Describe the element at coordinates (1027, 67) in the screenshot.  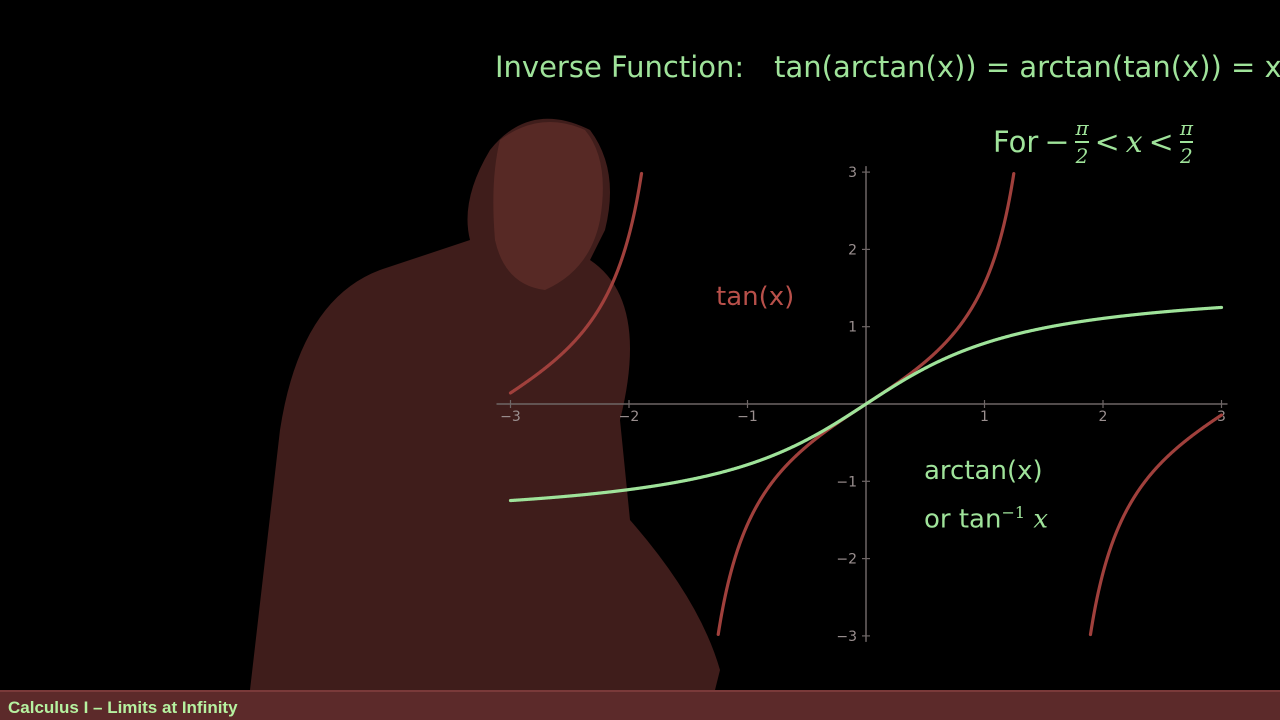
I see `inverse-identity: tan(arctan(x)) = arctan(tan(x)) = x` at that location.